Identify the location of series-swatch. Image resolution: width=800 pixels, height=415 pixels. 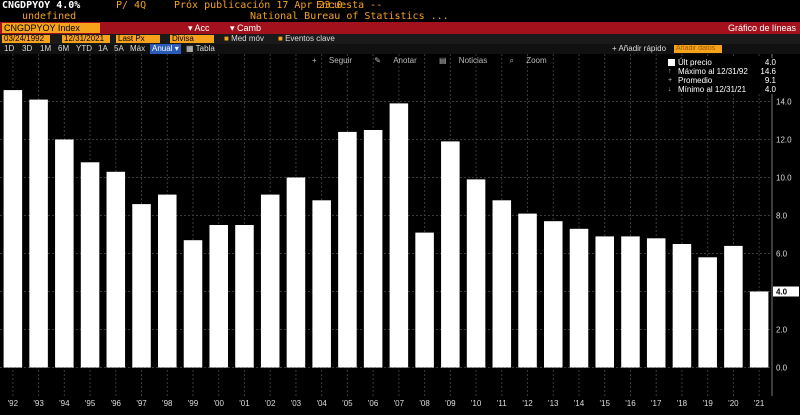
(671, 62).